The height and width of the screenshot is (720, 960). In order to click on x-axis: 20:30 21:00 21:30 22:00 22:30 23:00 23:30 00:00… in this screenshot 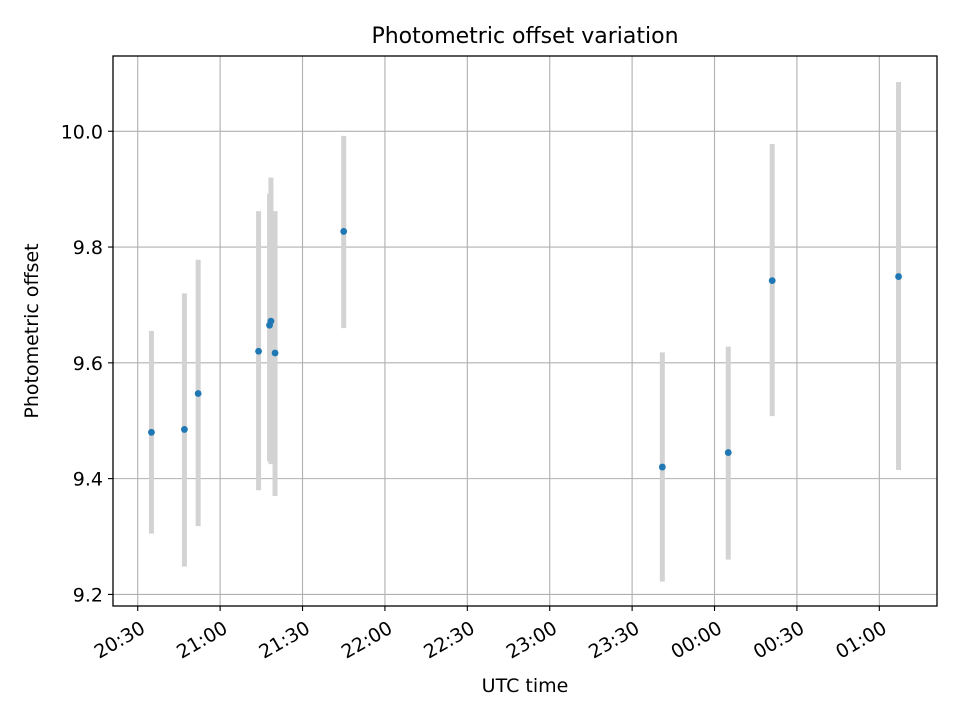, I will do `click(491, 634)`.